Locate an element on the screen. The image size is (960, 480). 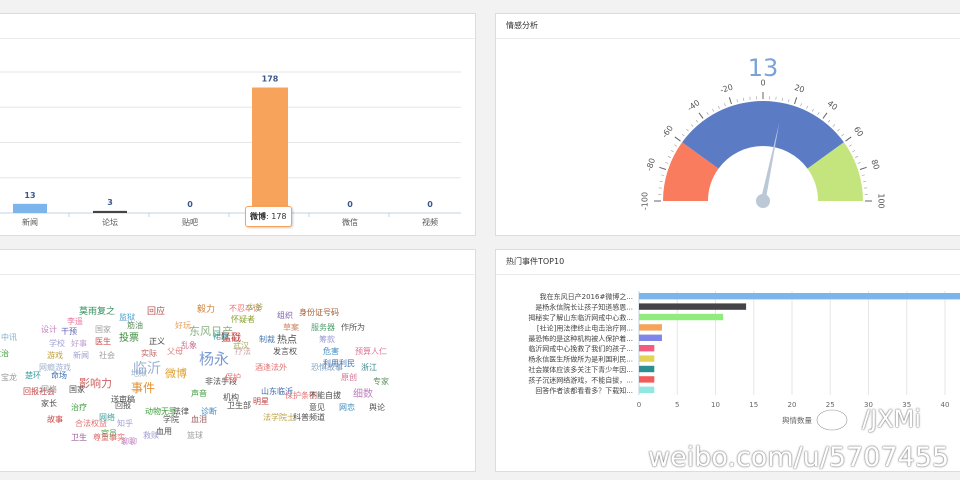
cloud-word: 血泪 is located at coordinates (199, 419).